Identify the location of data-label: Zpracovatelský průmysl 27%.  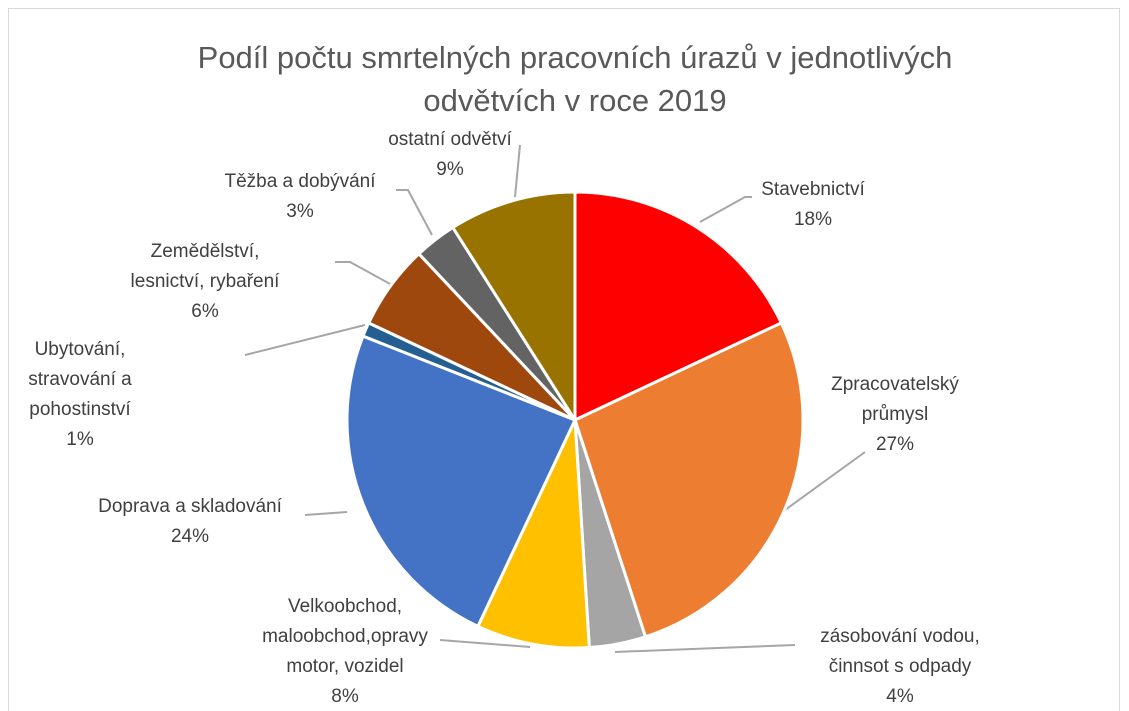
(895, 415).